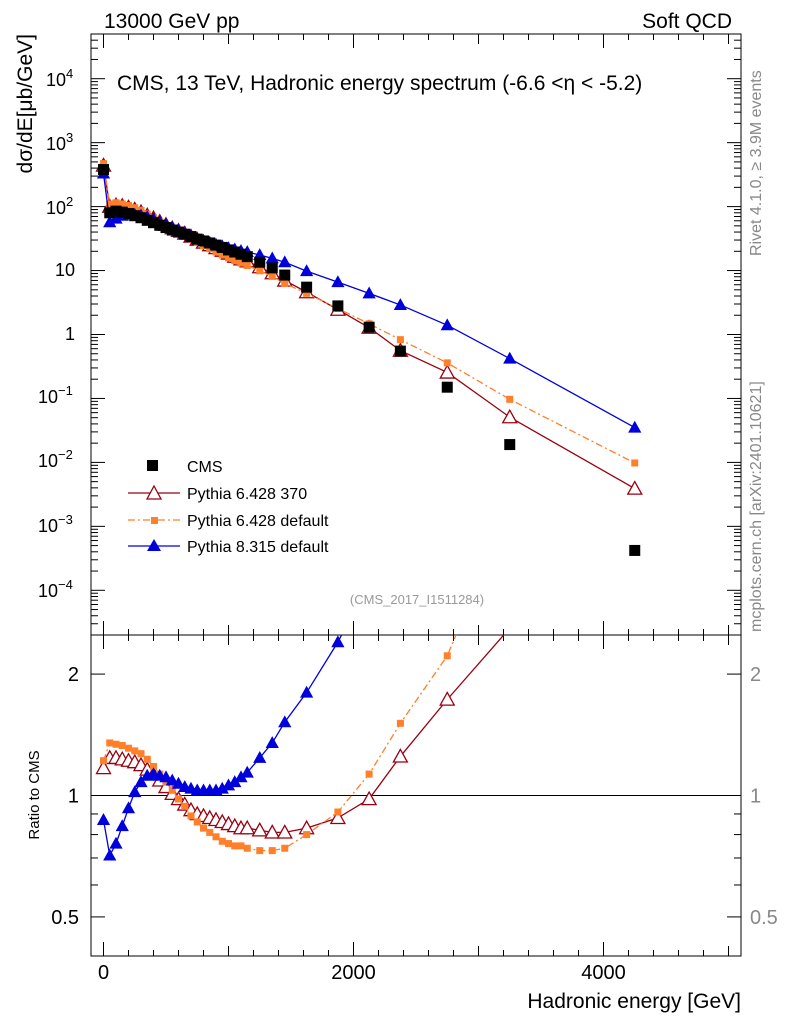 Image resolution: width=786 pixels, height=1024 pixels. I want to click on ratio-ytick-label: 2, so click(73, 675).